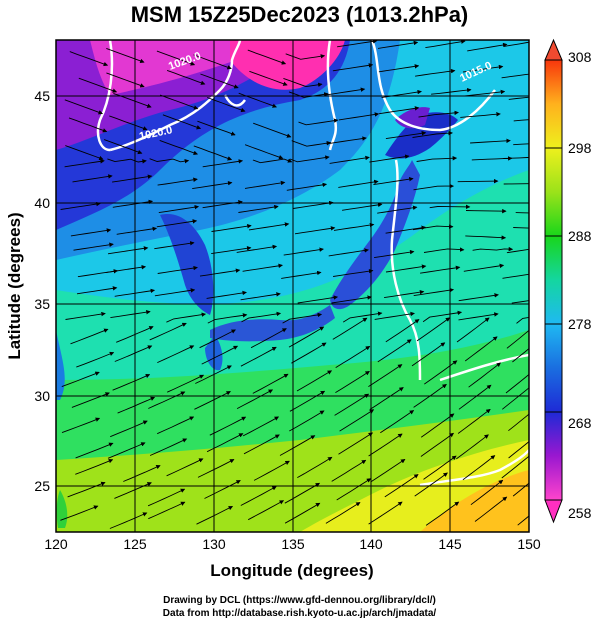  What do you see at coordinates (42, 486) in the screenshot?
I see `y-tick-label: 25` at bounding box center [42, 486].